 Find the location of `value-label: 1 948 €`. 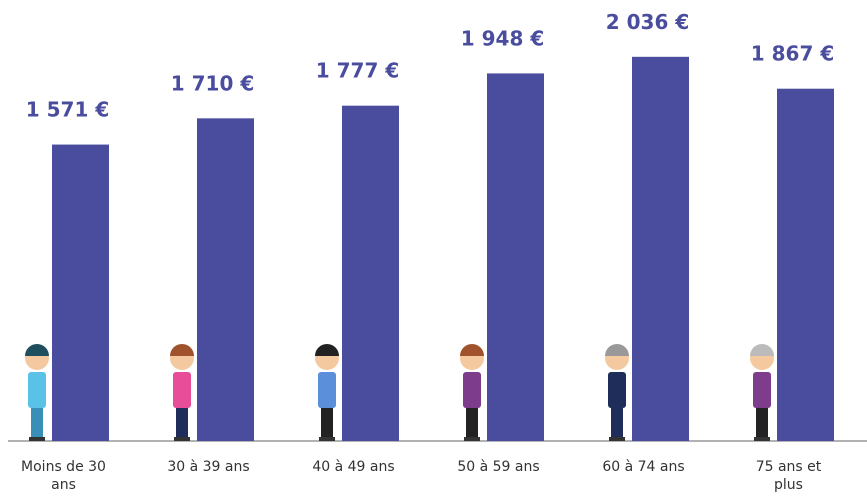

value-label: 1 948 € is located at coordinates (503, 38).